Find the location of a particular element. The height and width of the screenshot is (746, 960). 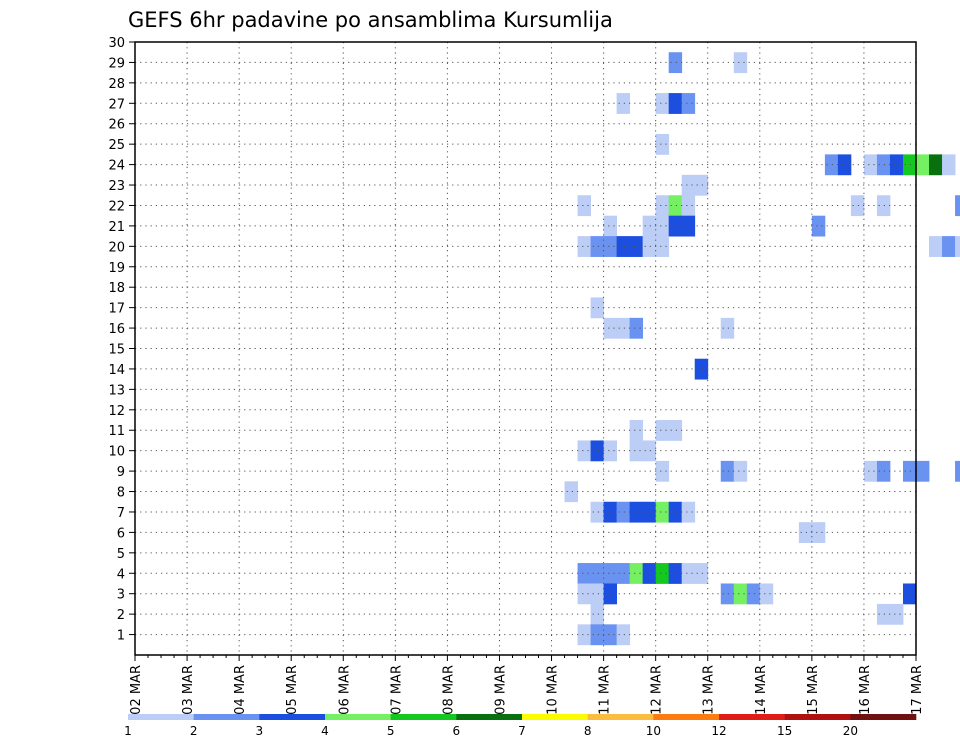

y-tick-label: 3 is located at coordinates (121, 595).